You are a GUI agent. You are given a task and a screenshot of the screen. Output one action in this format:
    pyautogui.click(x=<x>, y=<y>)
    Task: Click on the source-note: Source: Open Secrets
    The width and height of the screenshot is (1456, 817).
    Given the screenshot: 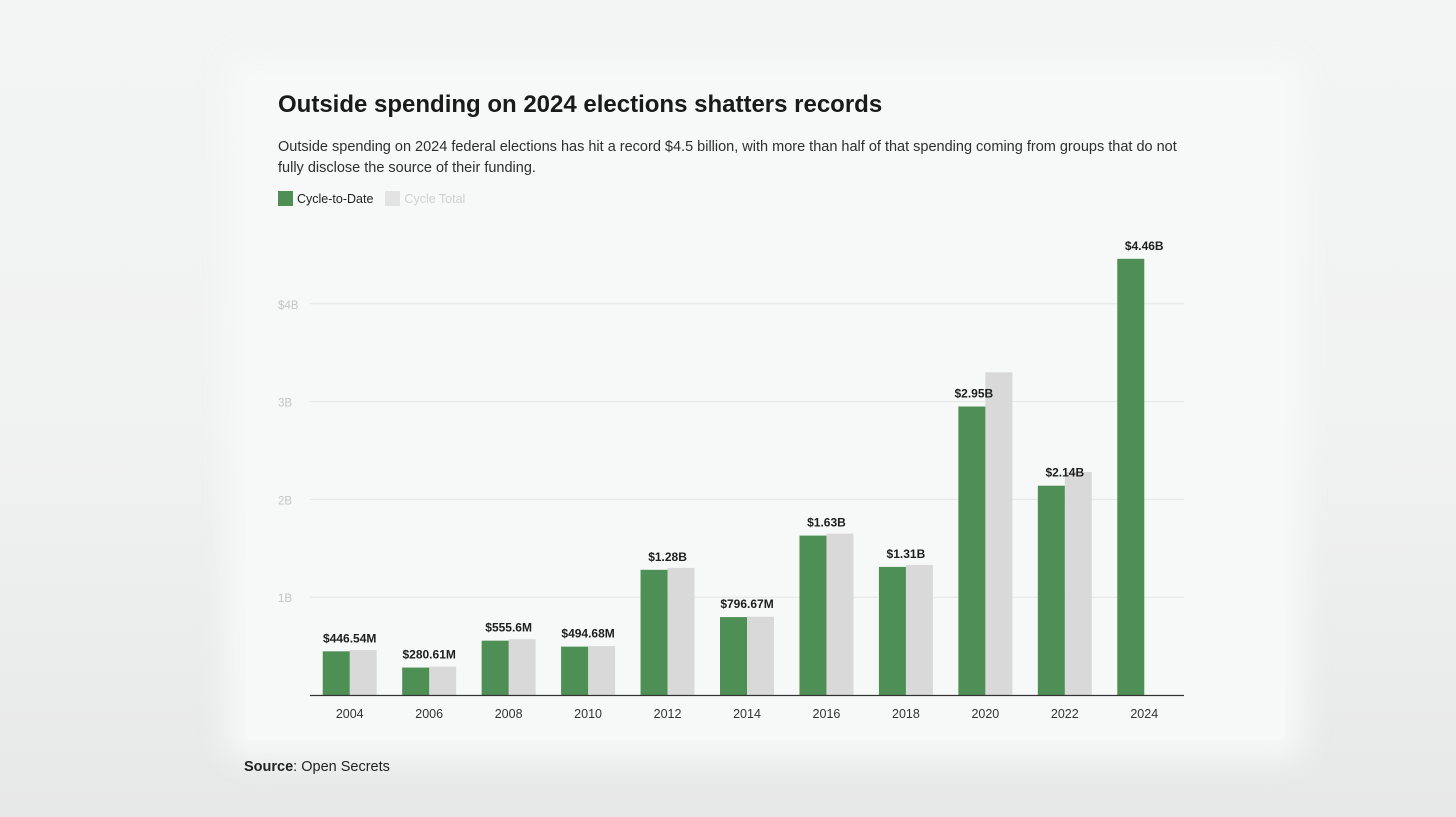 What is the action you would take?
    pyautogui.click(x=317, y=767)
    